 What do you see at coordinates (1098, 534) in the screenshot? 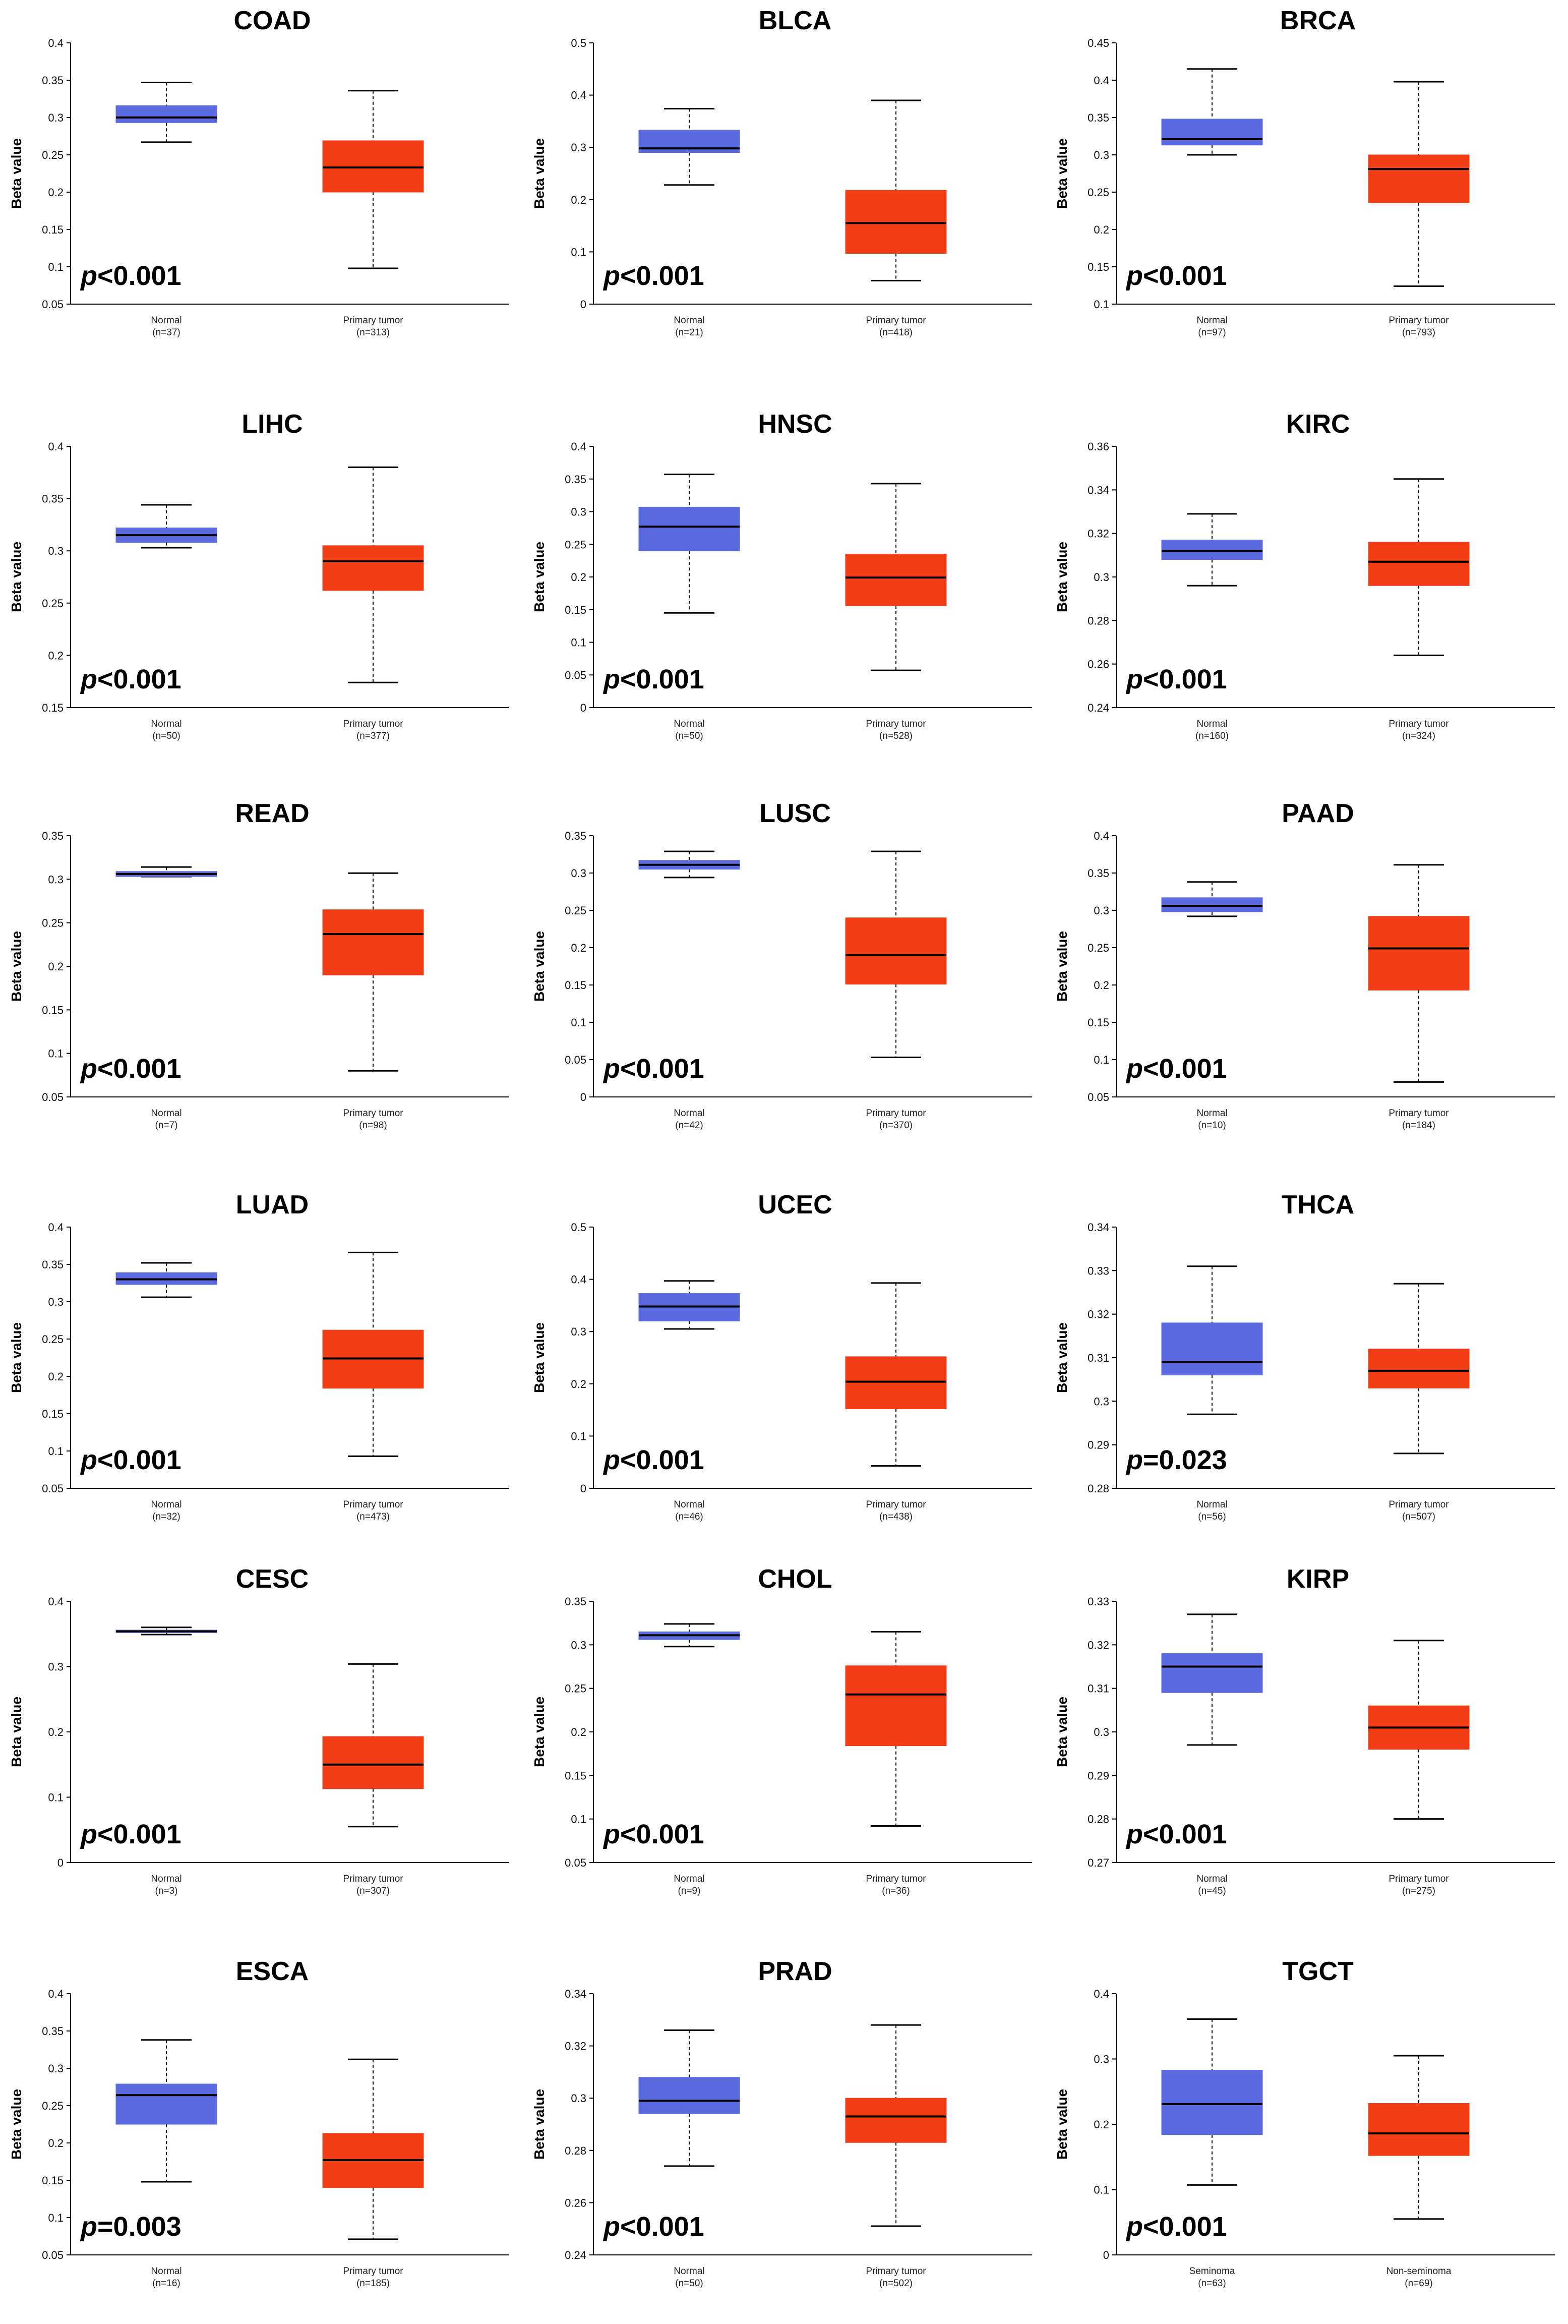
I see `y-tick-label: 0.32` at bounding box center [1098, 534].